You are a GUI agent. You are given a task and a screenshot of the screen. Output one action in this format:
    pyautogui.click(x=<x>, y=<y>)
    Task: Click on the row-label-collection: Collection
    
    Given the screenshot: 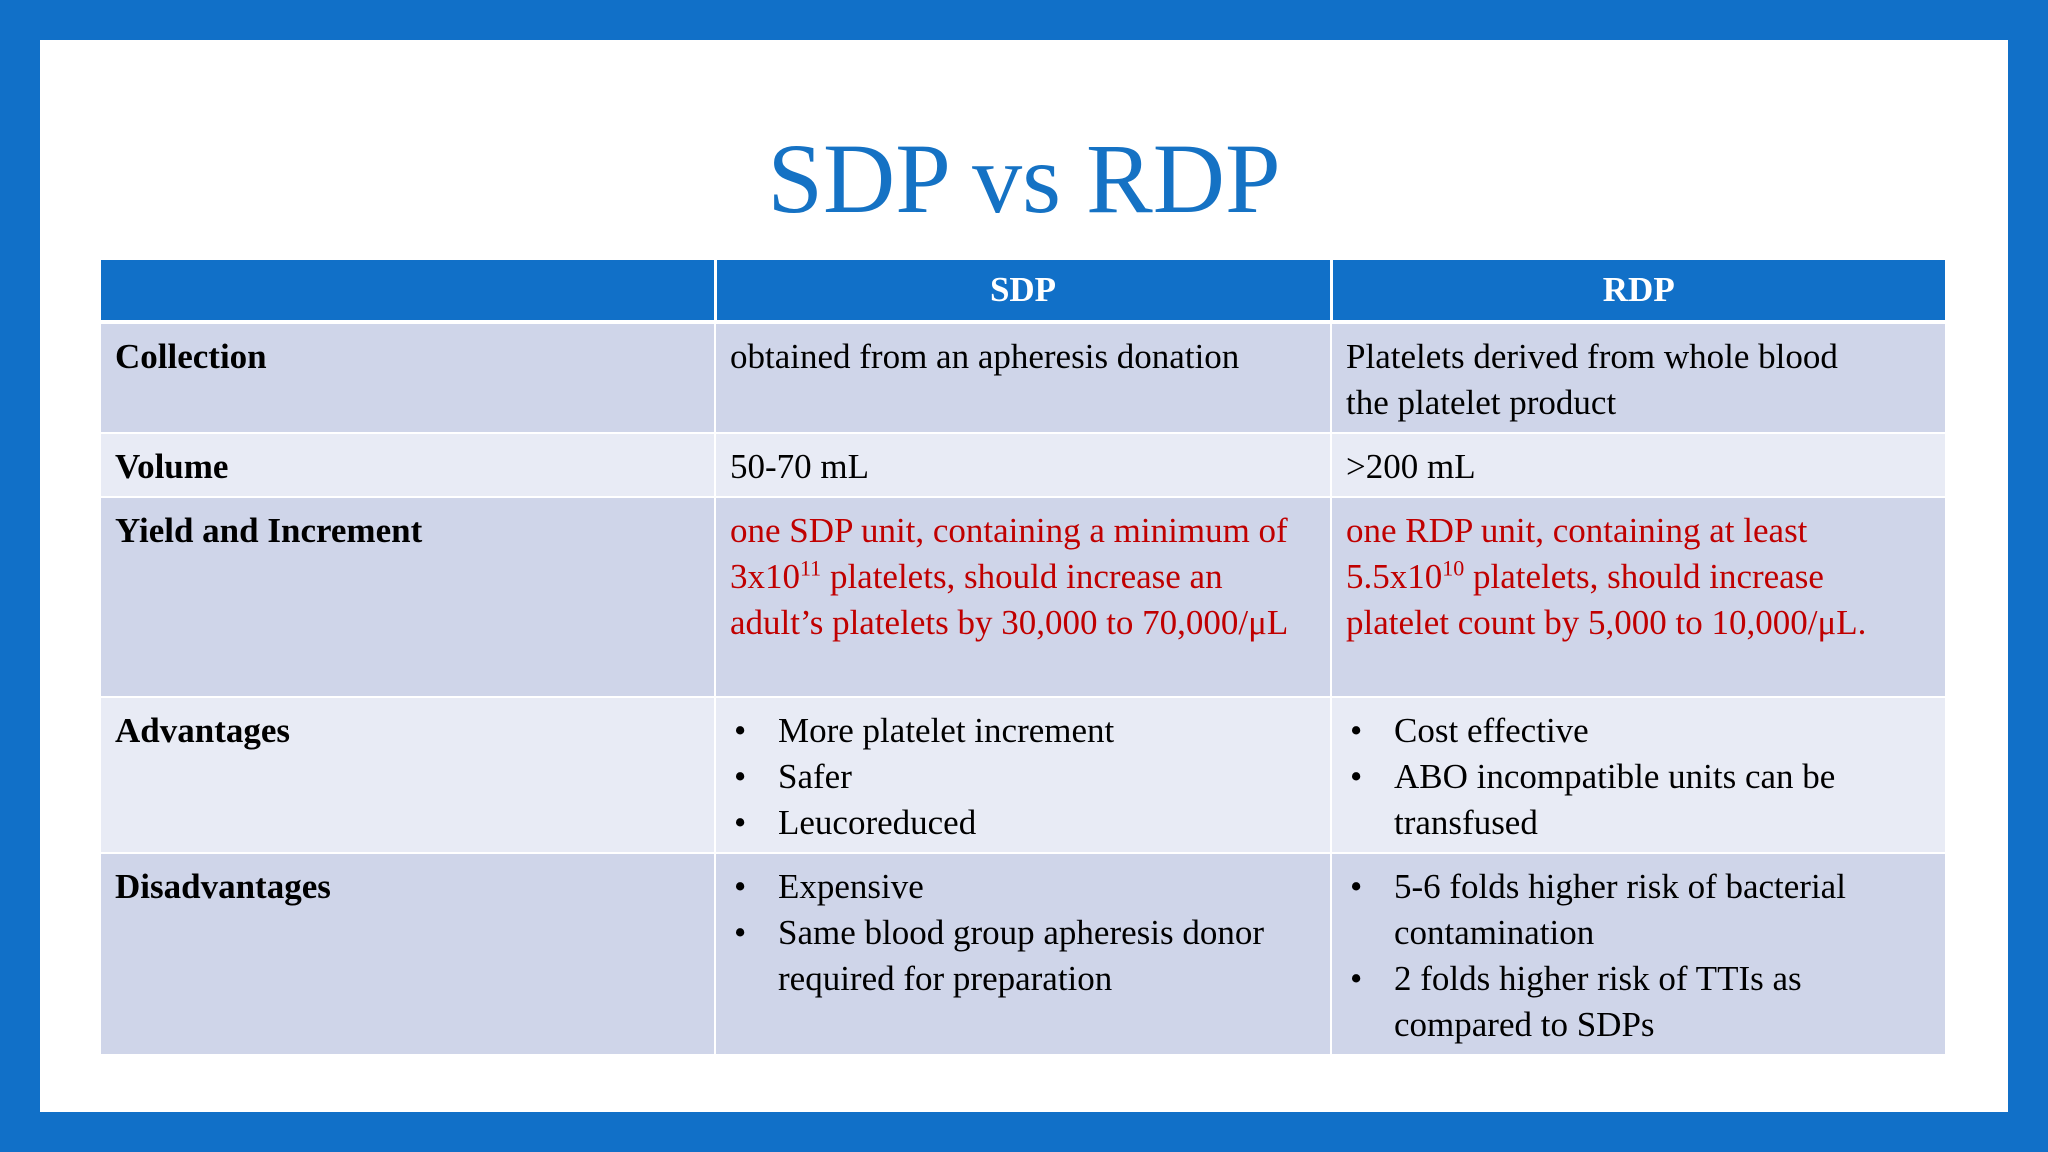 What is the action you would take?
    pyautogui.click(x=408, y=378)
    